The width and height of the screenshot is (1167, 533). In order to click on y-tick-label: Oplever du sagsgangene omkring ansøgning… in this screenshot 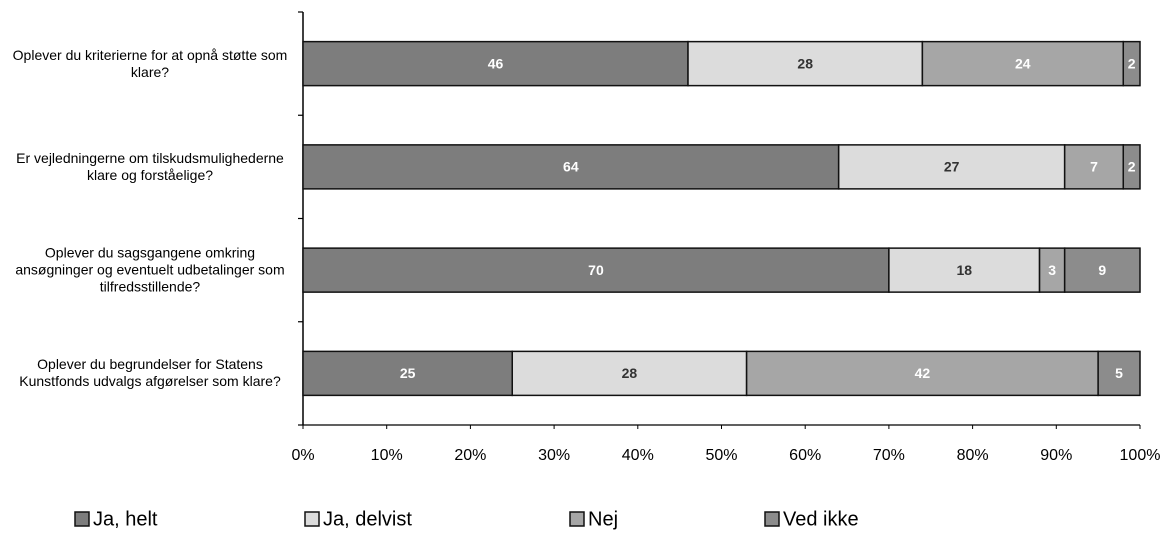, I will do `click(150, 269)`.